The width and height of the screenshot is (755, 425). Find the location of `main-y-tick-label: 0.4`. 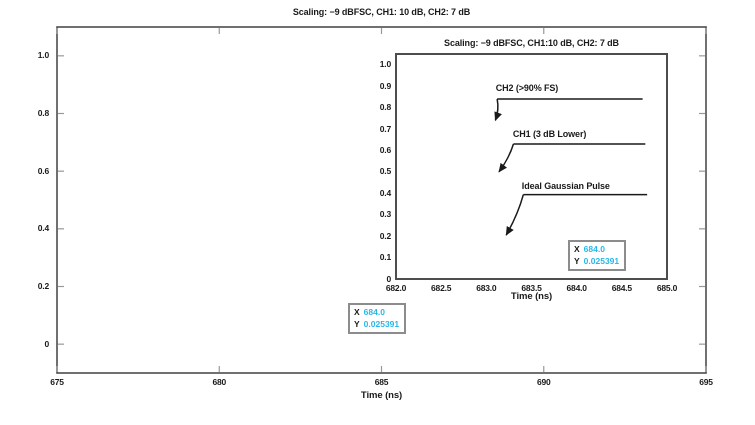

main-y-tick-label: 0.4 is located at coordinates (43, 228).